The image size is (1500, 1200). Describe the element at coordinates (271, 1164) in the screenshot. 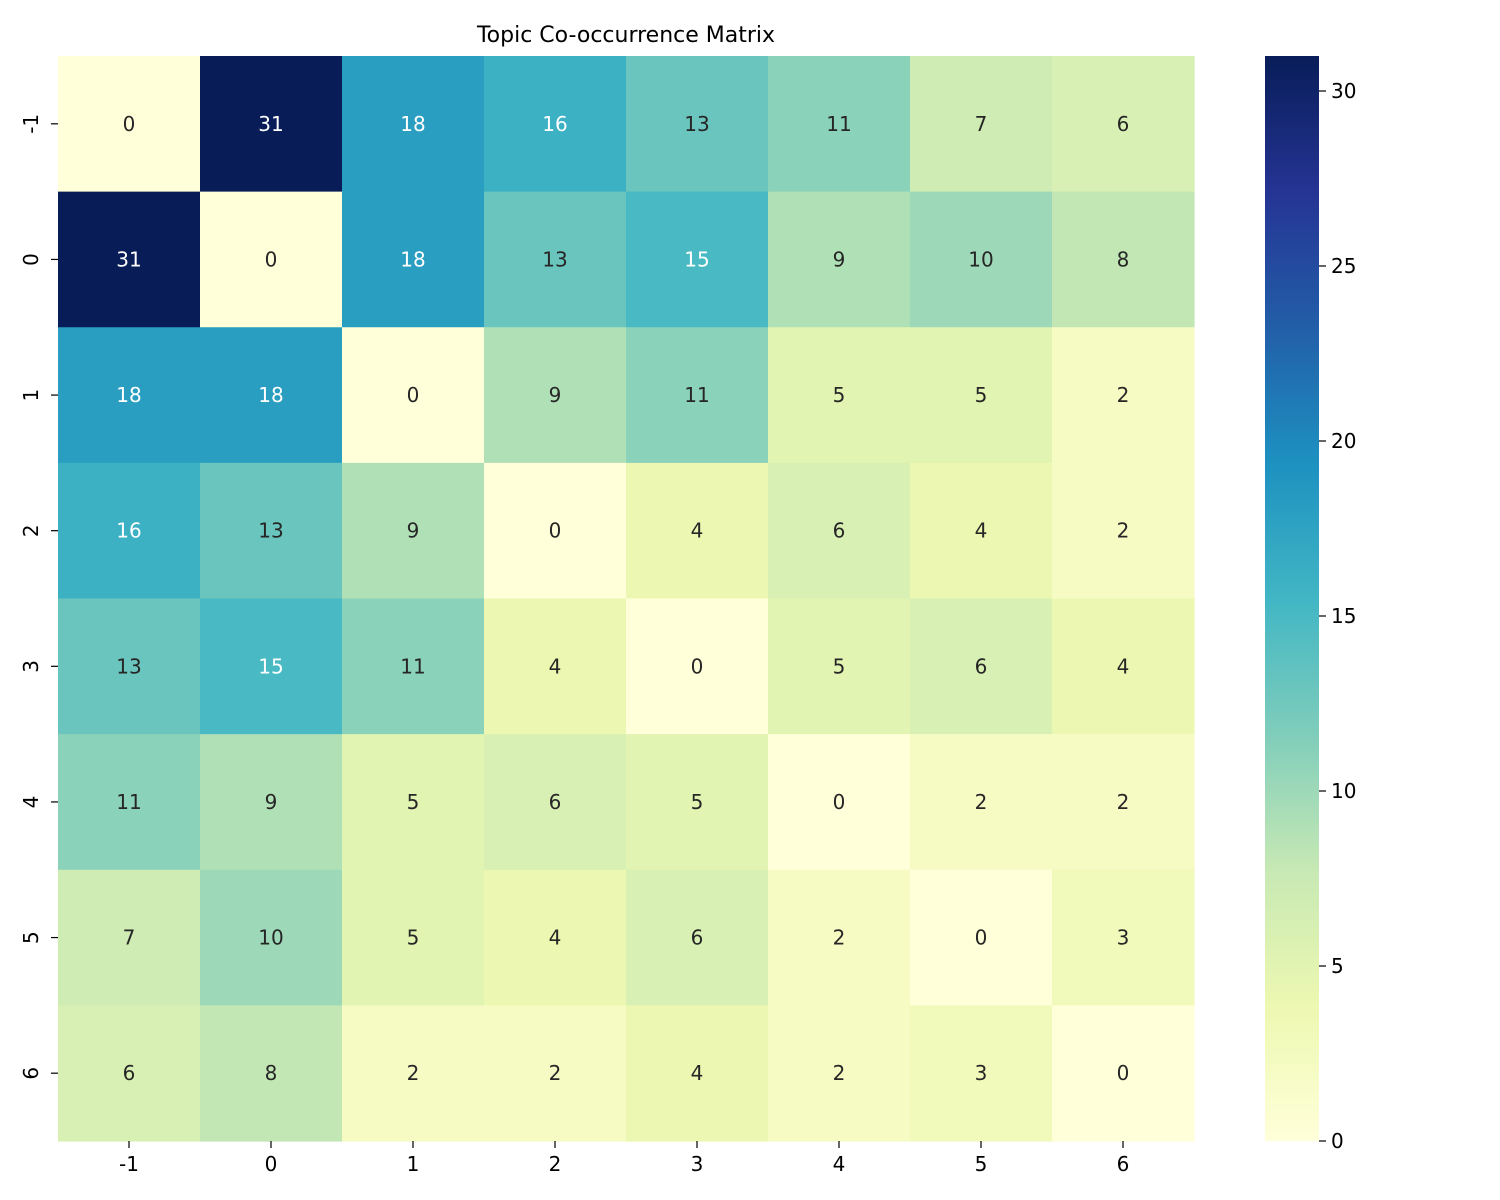

I see `x-tick-label: 0` at that location.